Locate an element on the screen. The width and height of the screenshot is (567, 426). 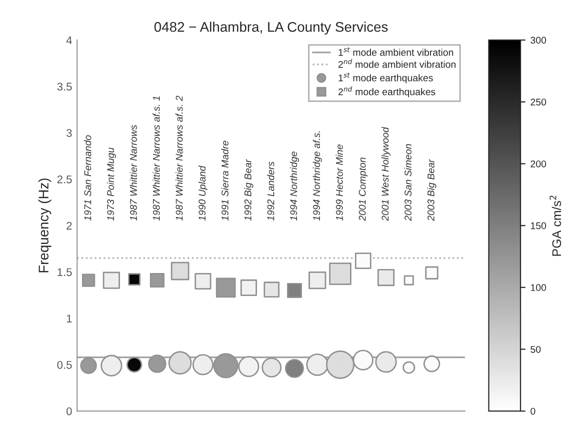
y-tick-label: 3.5 is located at coordinates (64, 86).